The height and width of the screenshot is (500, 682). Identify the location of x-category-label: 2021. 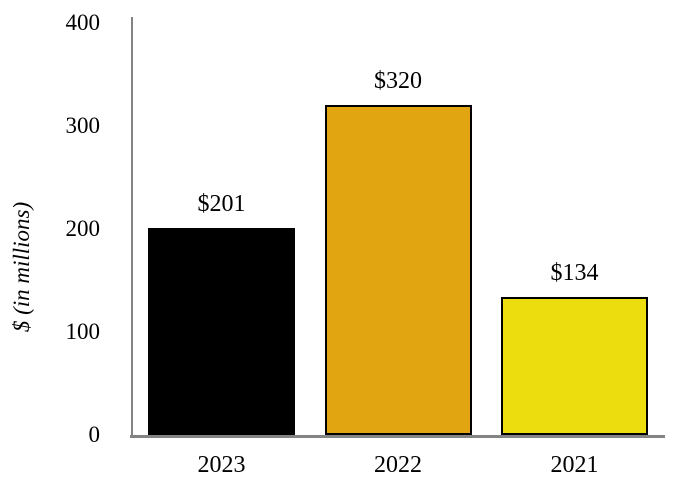
(574, 465).